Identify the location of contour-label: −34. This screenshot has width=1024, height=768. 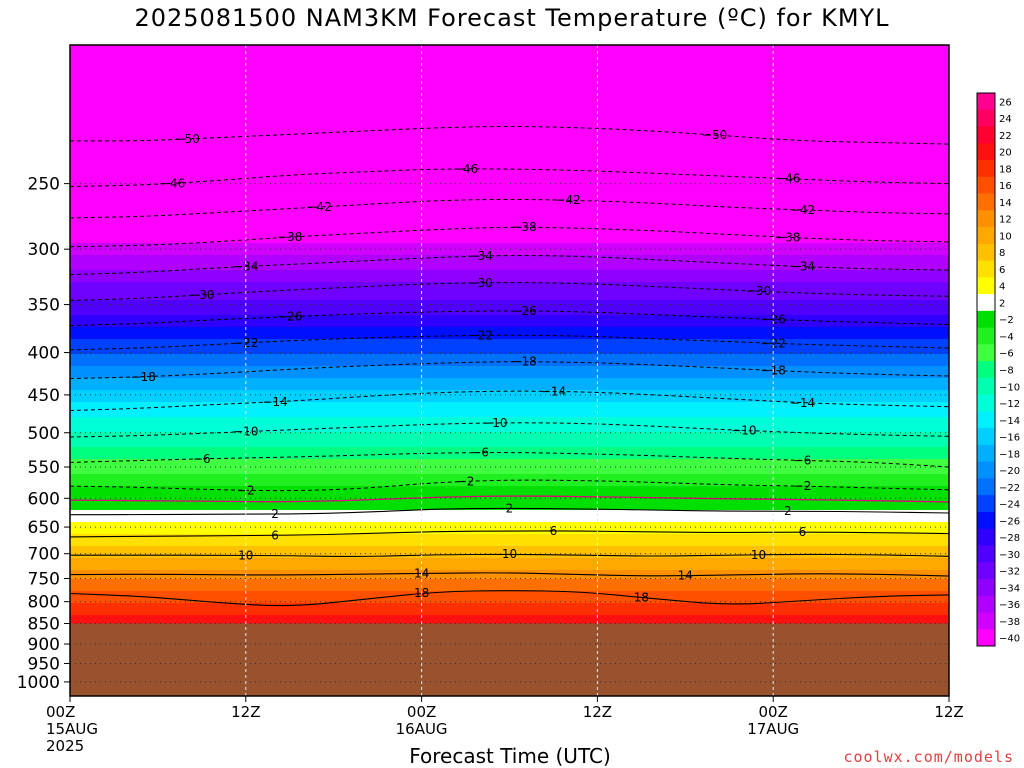
(802, 267).